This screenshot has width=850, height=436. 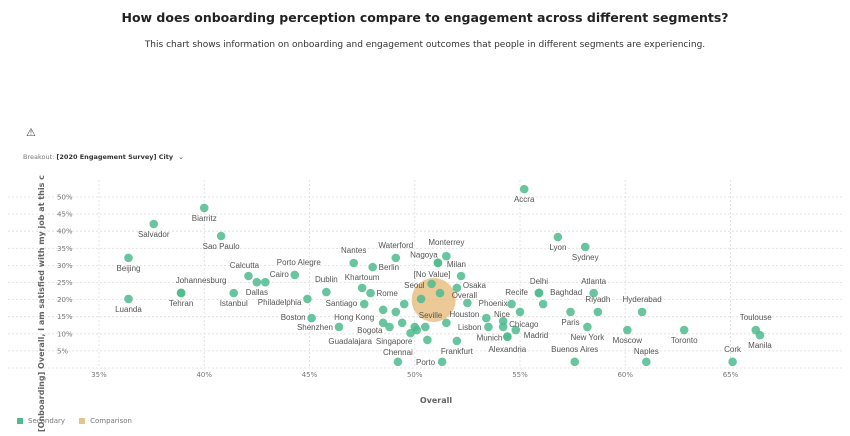 What do you see at coordinates (204, 218) in the screenshot?
I see `data-label: Biarritz` at bounding box center [204, 218].